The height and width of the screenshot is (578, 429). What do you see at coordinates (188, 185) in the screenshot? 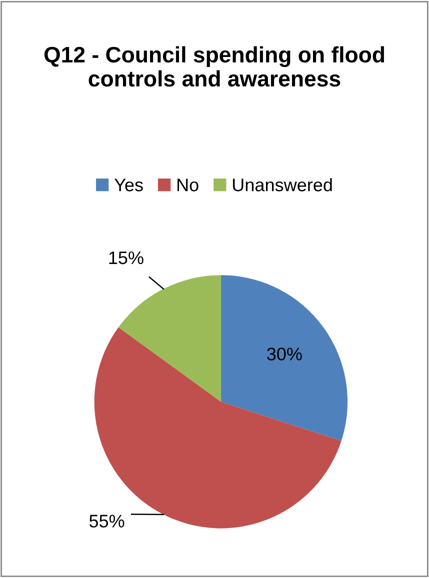
I see `legend-label: No` at bounding box center [188, 185].